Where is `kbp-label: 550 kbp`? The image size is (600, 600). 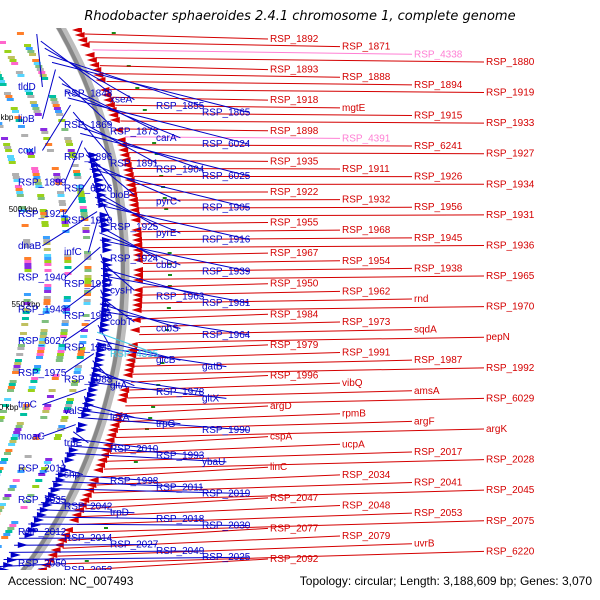
kbp-label: 550 kbp is located at coordinates (26, 304).